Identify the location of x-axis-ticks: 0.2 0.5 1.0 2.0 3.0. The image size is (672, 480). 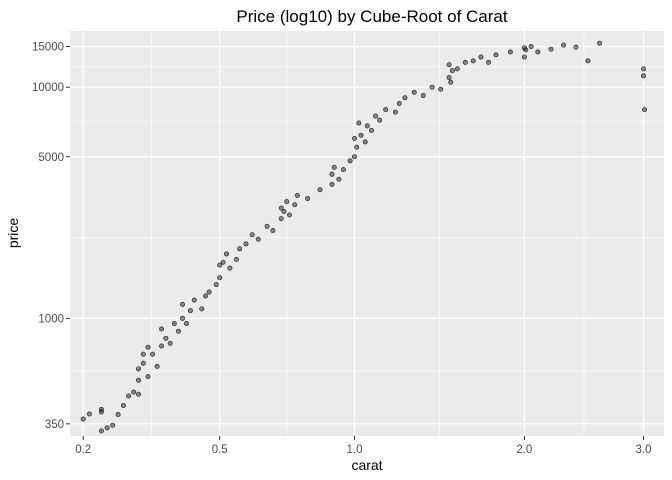
(363, 446).